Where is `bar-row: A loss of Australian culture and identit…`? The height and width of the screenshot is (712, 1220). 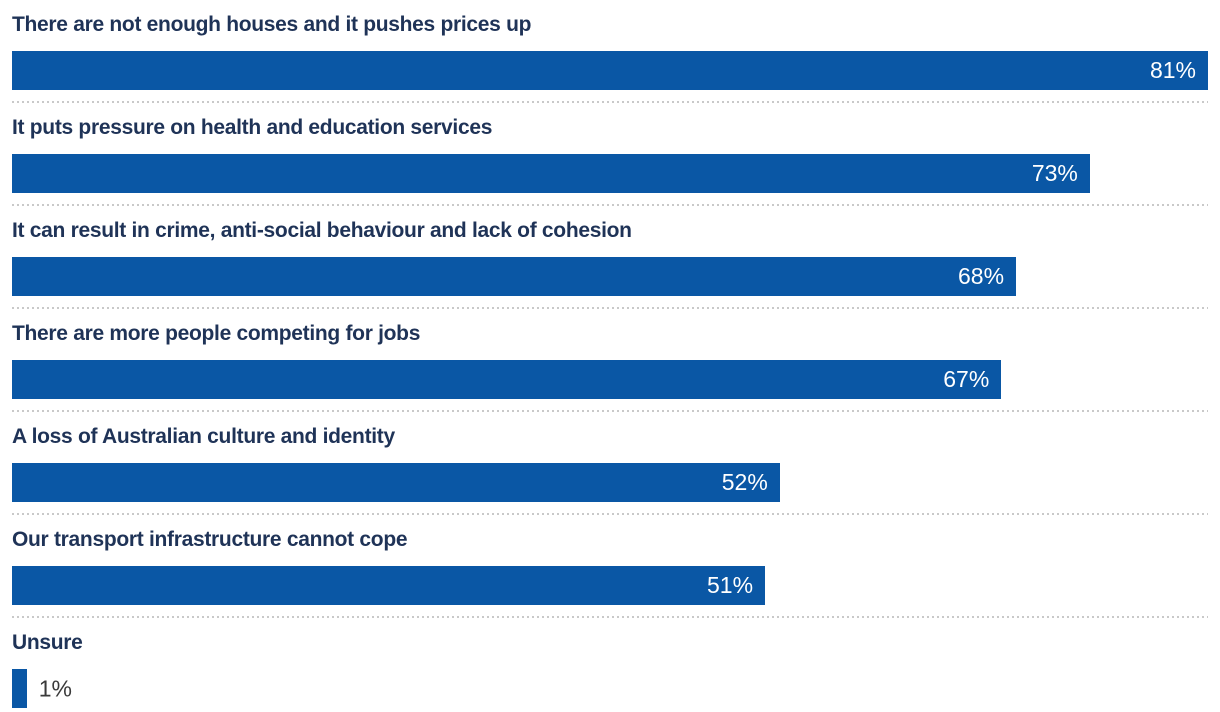
bar-row: A loss of Australian culture and identit… is located at coordinates (610, 463).